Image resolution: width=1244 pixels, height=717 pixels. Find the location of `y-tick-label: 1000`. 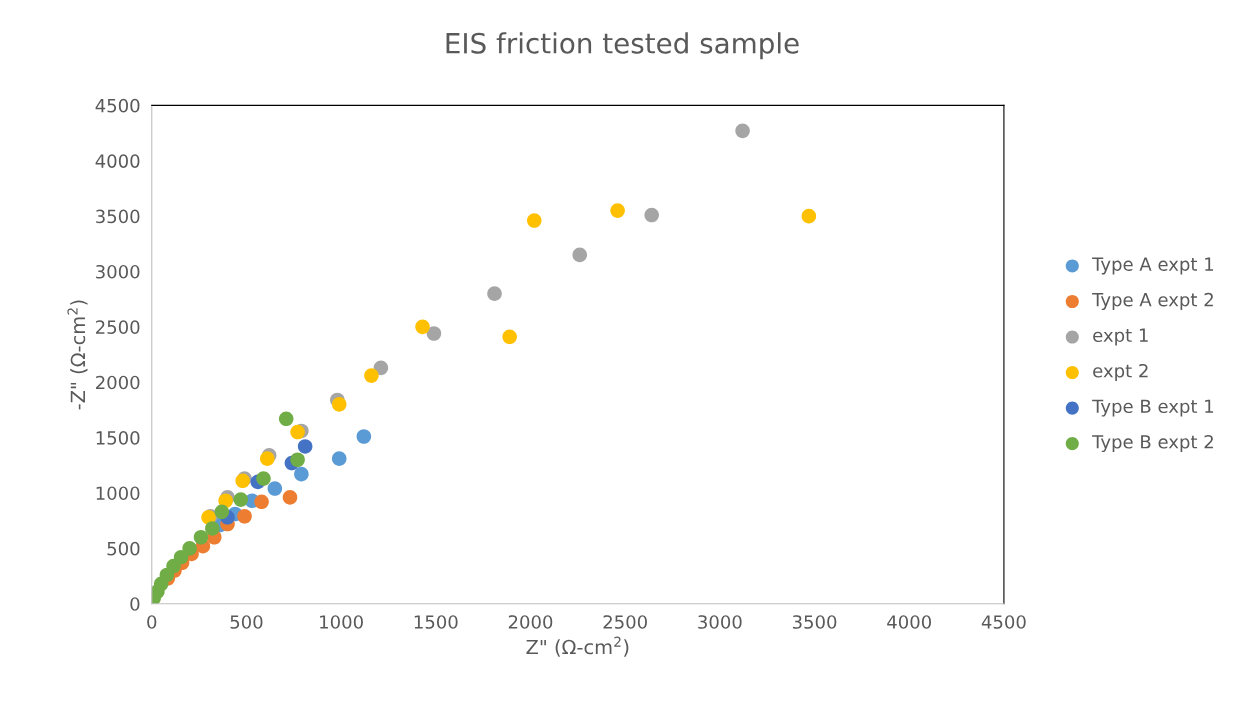

y-tick-label: 1000 is located at coordinates (118, 493).